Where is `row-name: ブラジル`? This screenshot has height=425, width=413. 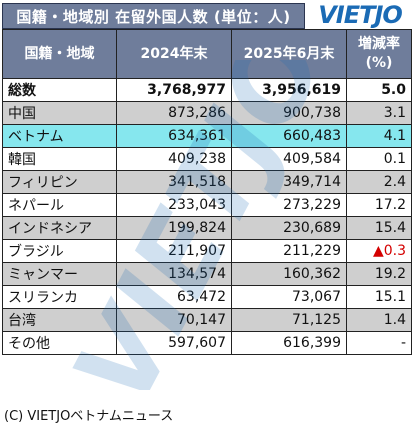
row-name: ブラジル is located at coordinates (59, 251).